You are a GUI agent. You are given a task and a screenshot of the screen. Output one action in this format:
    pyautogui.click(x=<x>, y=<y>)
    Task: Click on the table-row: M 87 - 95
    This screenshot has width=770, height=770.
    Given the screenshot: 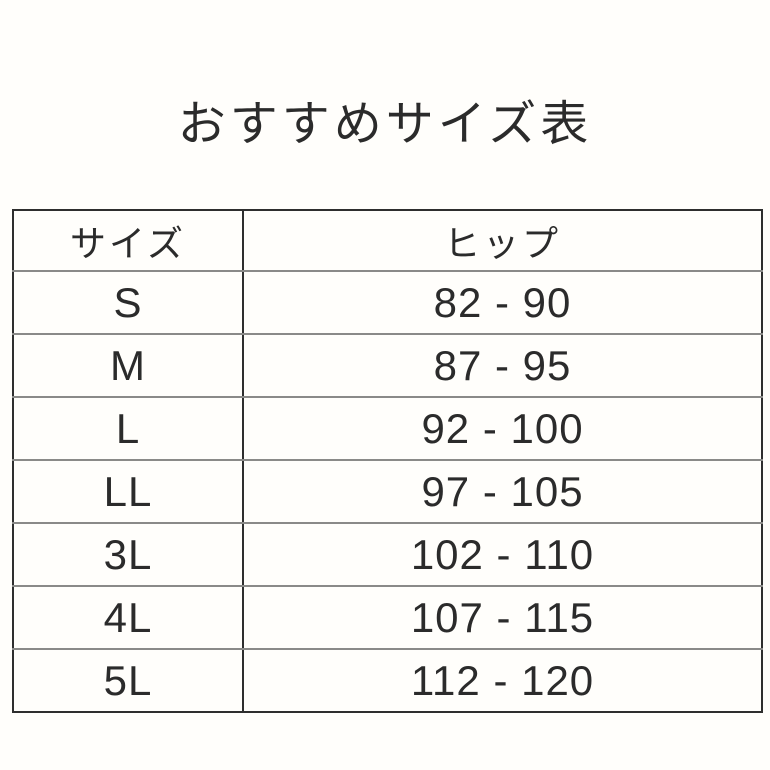 What is the action you would take?
    pyautogui.click(x=387, y=366)
    